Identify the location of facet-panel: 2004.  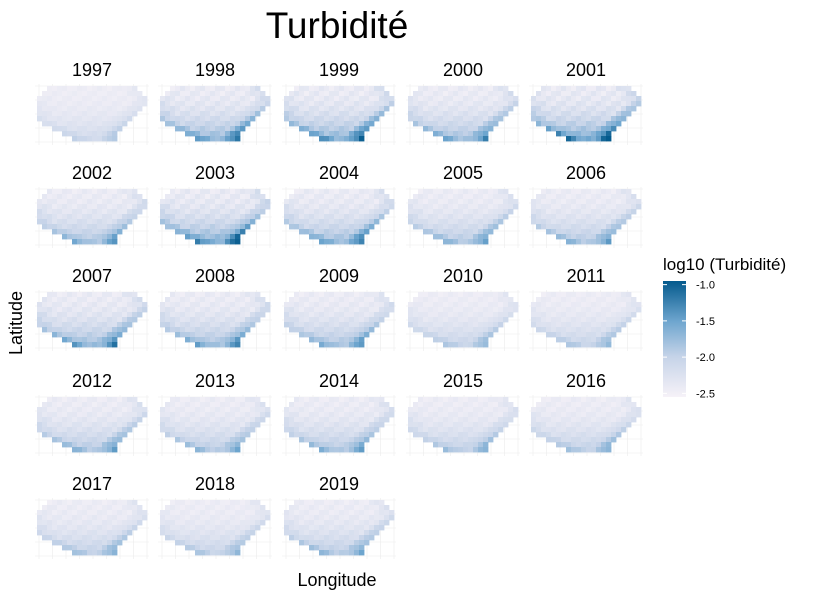
(339, 205).